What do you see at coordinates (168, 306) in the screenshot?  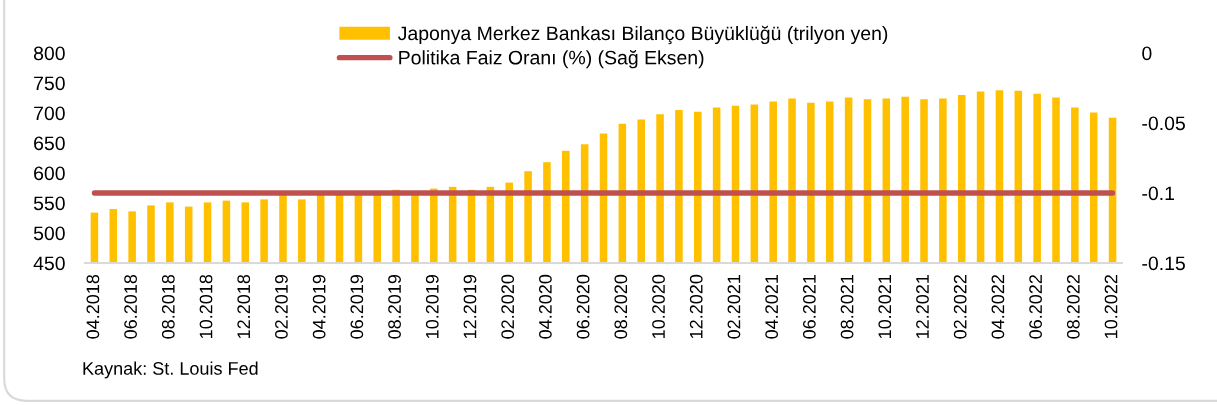 I see `x-tick-label: 08.2018` at bounding box center [168, 306].